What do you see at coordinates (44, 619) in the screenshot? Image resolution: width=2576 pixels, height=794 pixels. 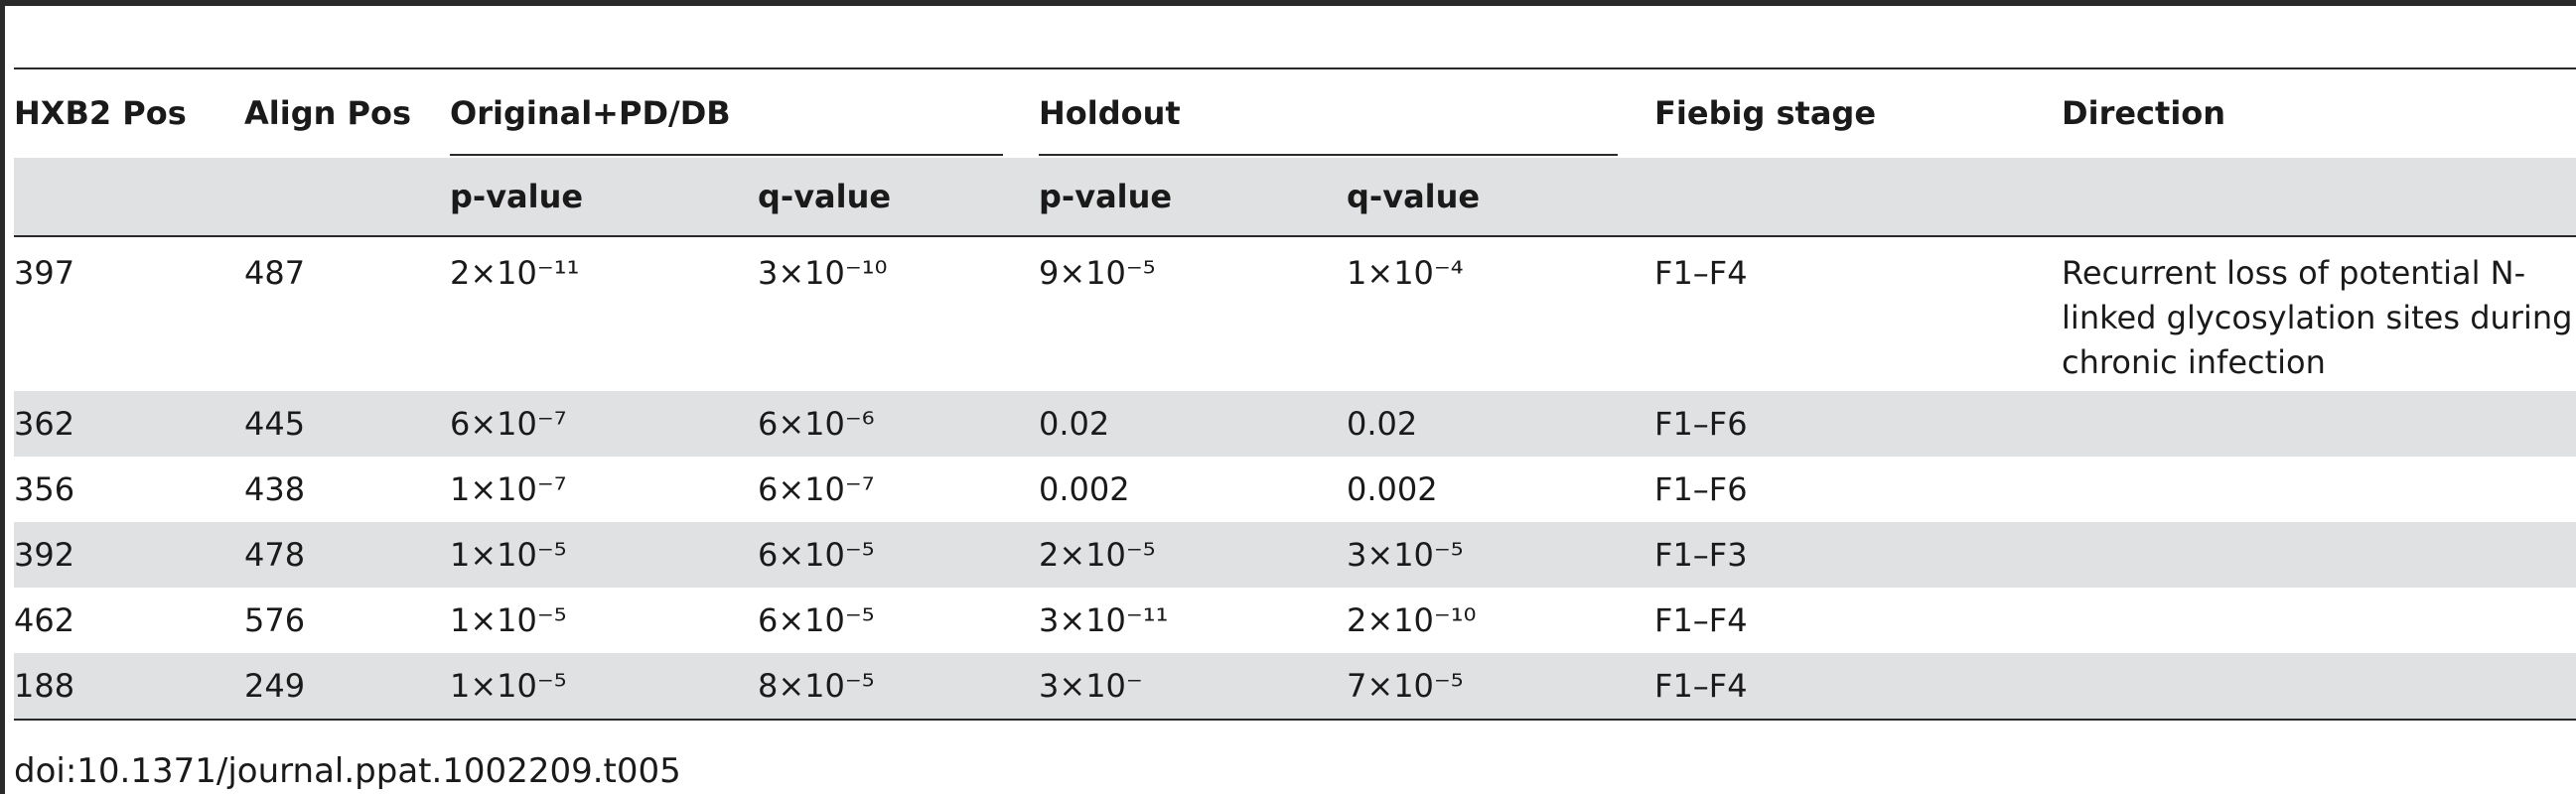 I see `cell-hxb2-pos: 462` at bounding box center [44, 619].